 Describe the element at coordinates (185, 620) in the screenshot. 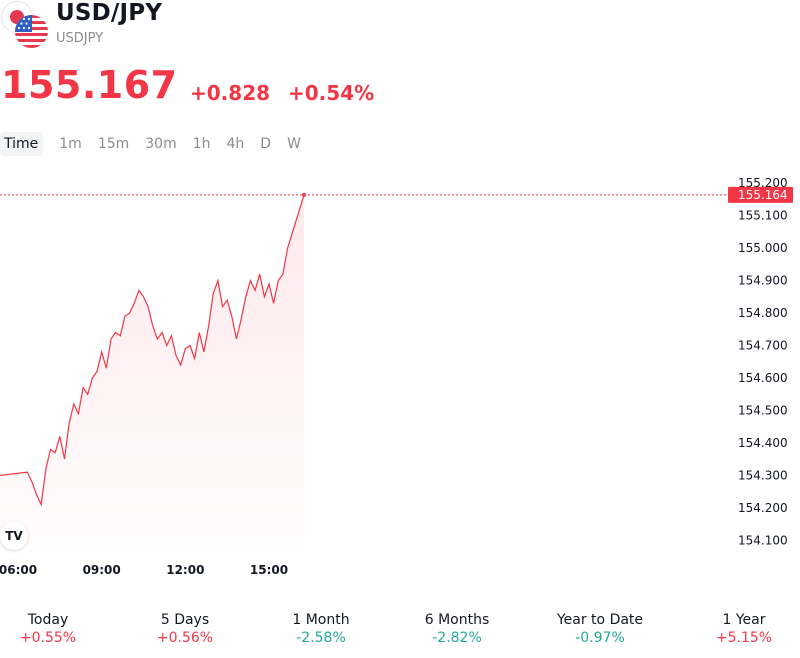

I see `perf-label: 5 Days` at that location.